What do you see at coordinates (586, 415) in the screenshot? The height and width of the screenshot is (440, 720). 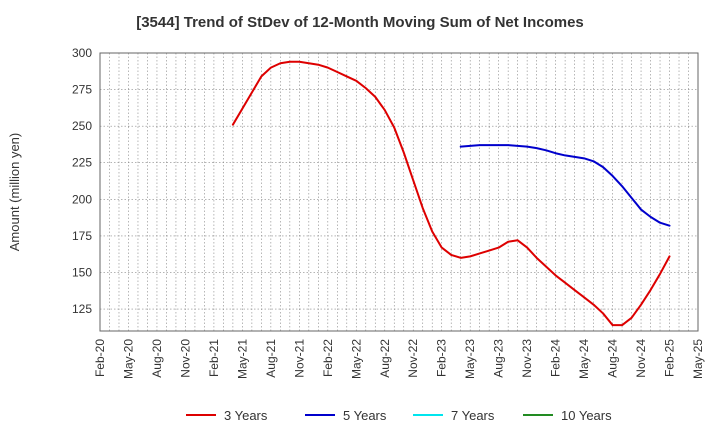 I see `legend-label: 10 Years` at bounding box center [586, 415].